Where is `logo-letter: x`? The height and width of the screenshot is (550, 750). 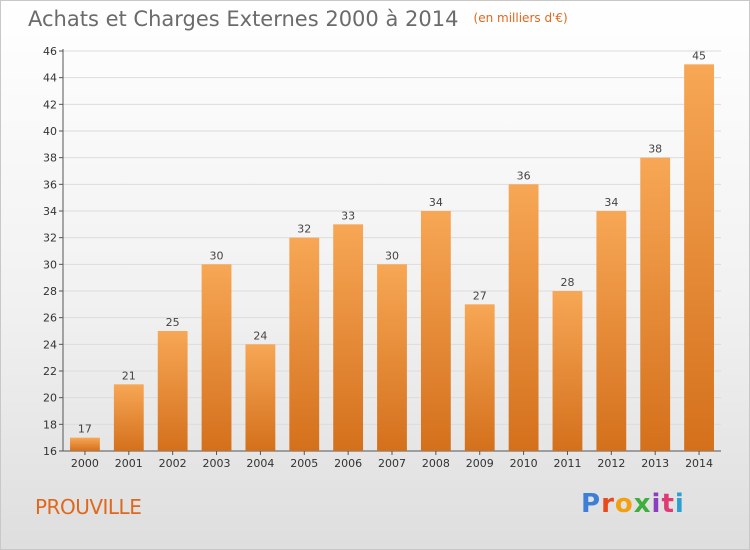
logo-letter: x is located at coordinates (642, 504).